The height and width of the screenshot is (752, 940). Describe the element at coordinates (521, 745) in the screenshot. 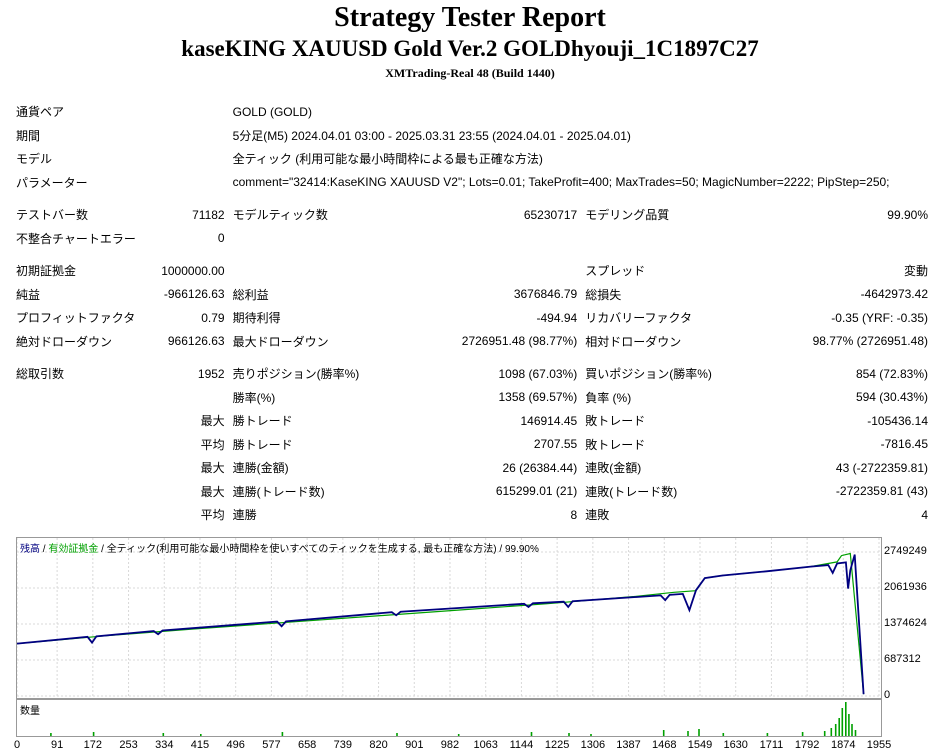

I see `x-tick-label: 1144` at that location.